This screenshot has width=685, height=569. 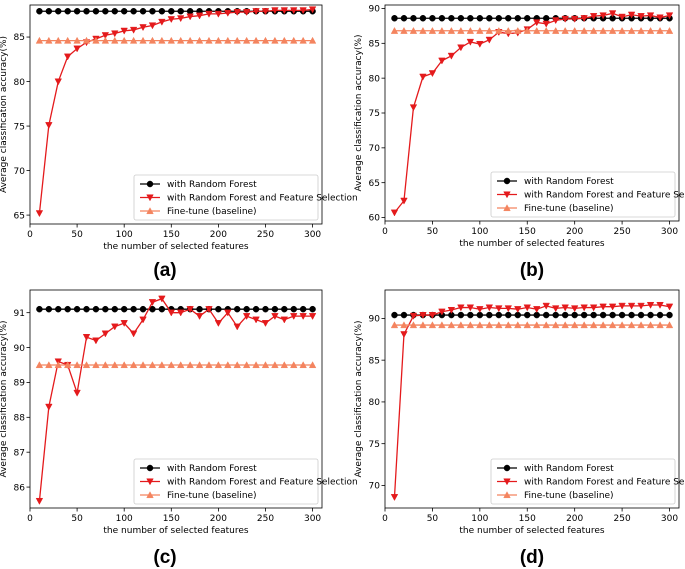 I want to click on y-tick-label: 65, so click(x=19, y=216).